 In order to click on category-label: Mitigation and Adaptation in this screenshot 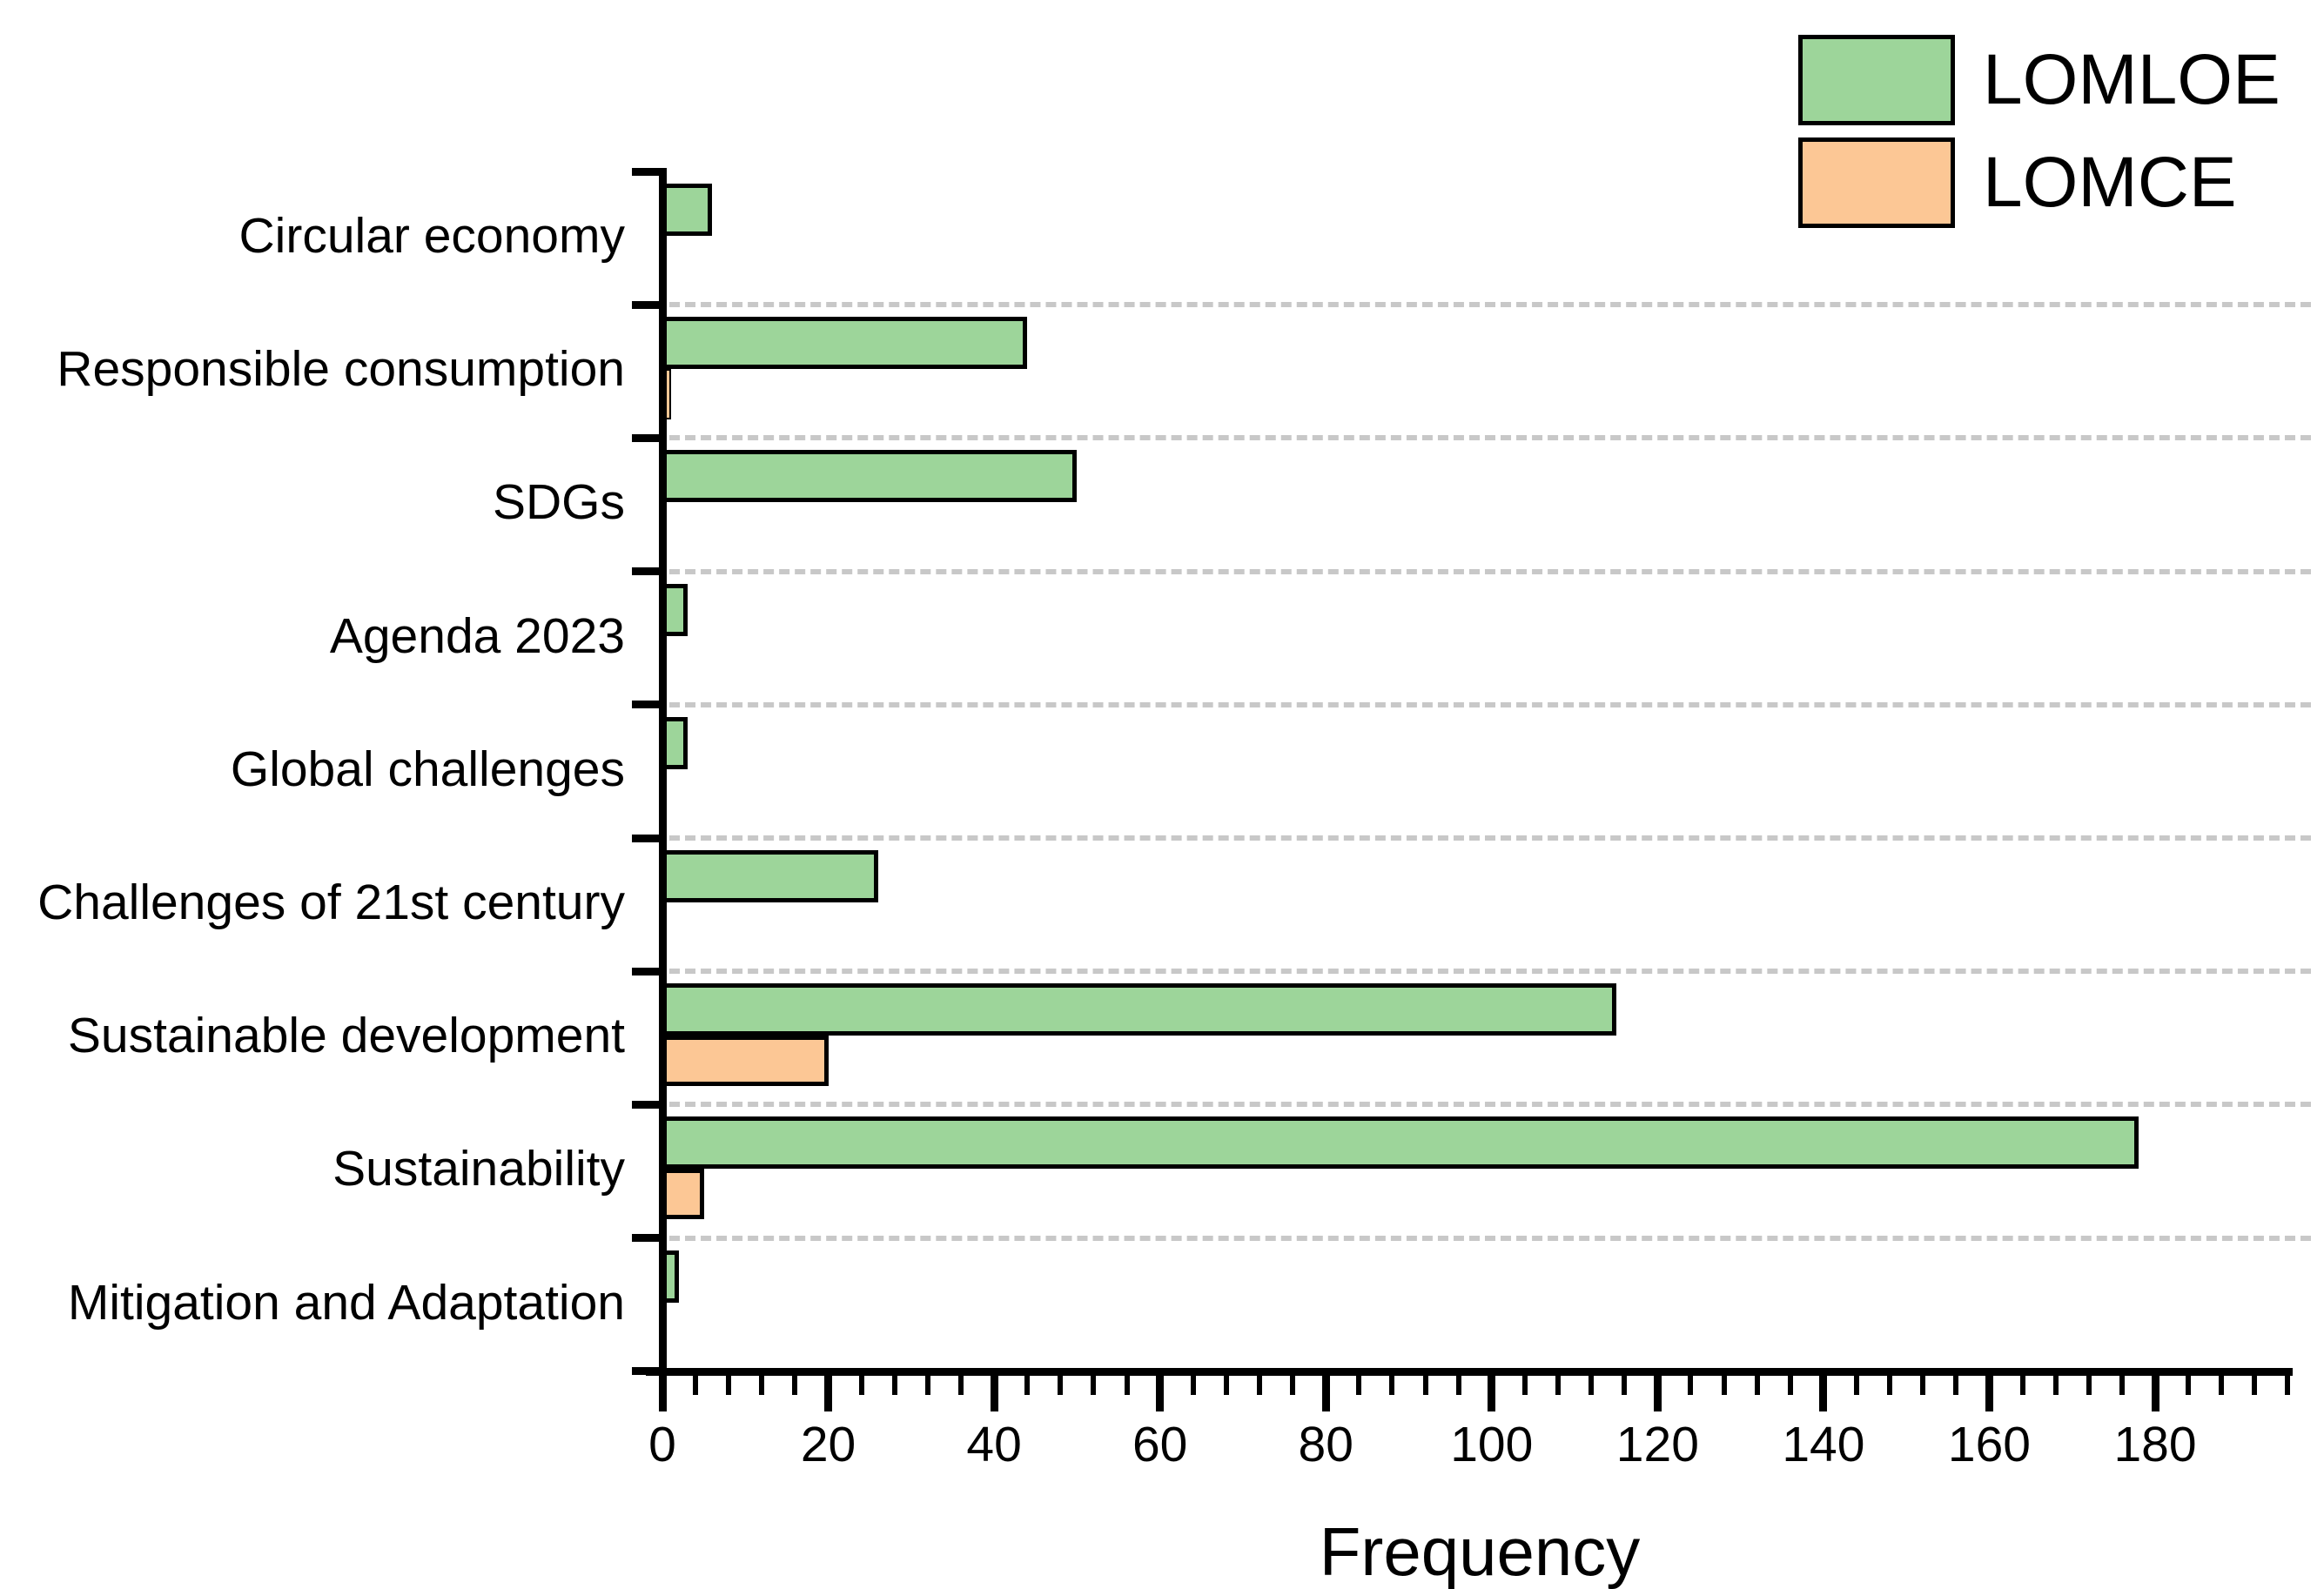, I will do `click(346, 1302)`.